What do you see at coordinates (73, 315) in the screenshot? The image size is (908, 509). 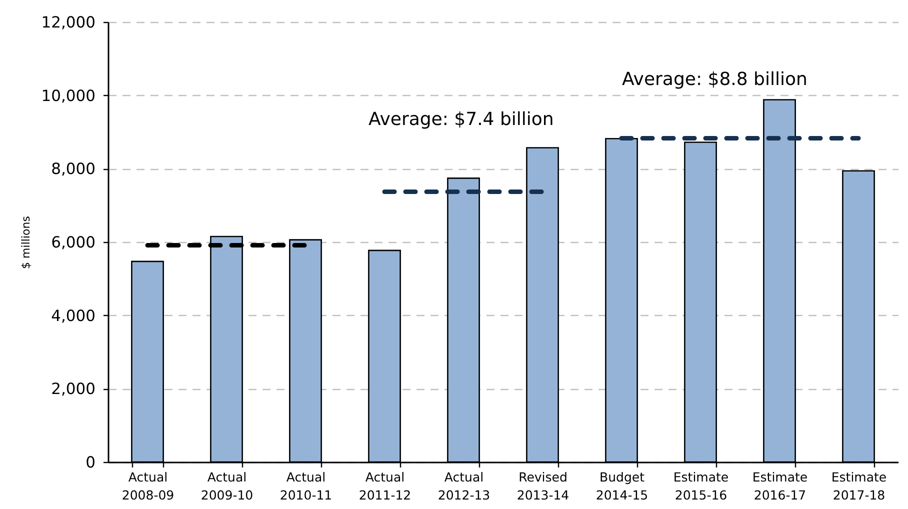 I see `y-tick-label: 4,000` at bounding box center [73, 315].